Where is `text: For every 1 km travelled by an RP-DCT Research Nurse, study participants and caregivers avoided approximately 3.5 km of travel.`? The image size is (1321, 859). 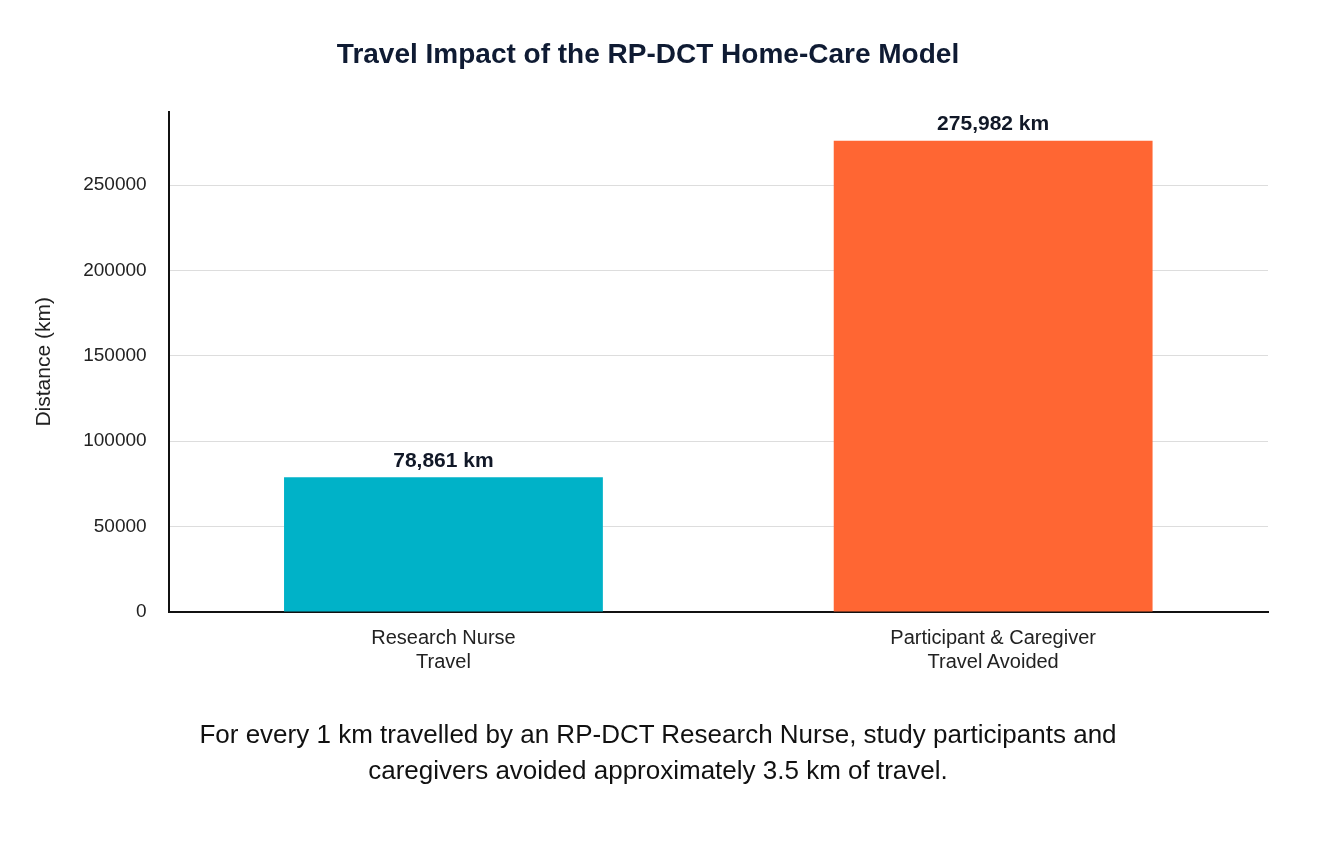 text: For every 1 km travelled by an RP-DCT Research Nurse, study participants and caregivers avoided approximately 3.5 km of travel. is located at coordinates (658, 753).